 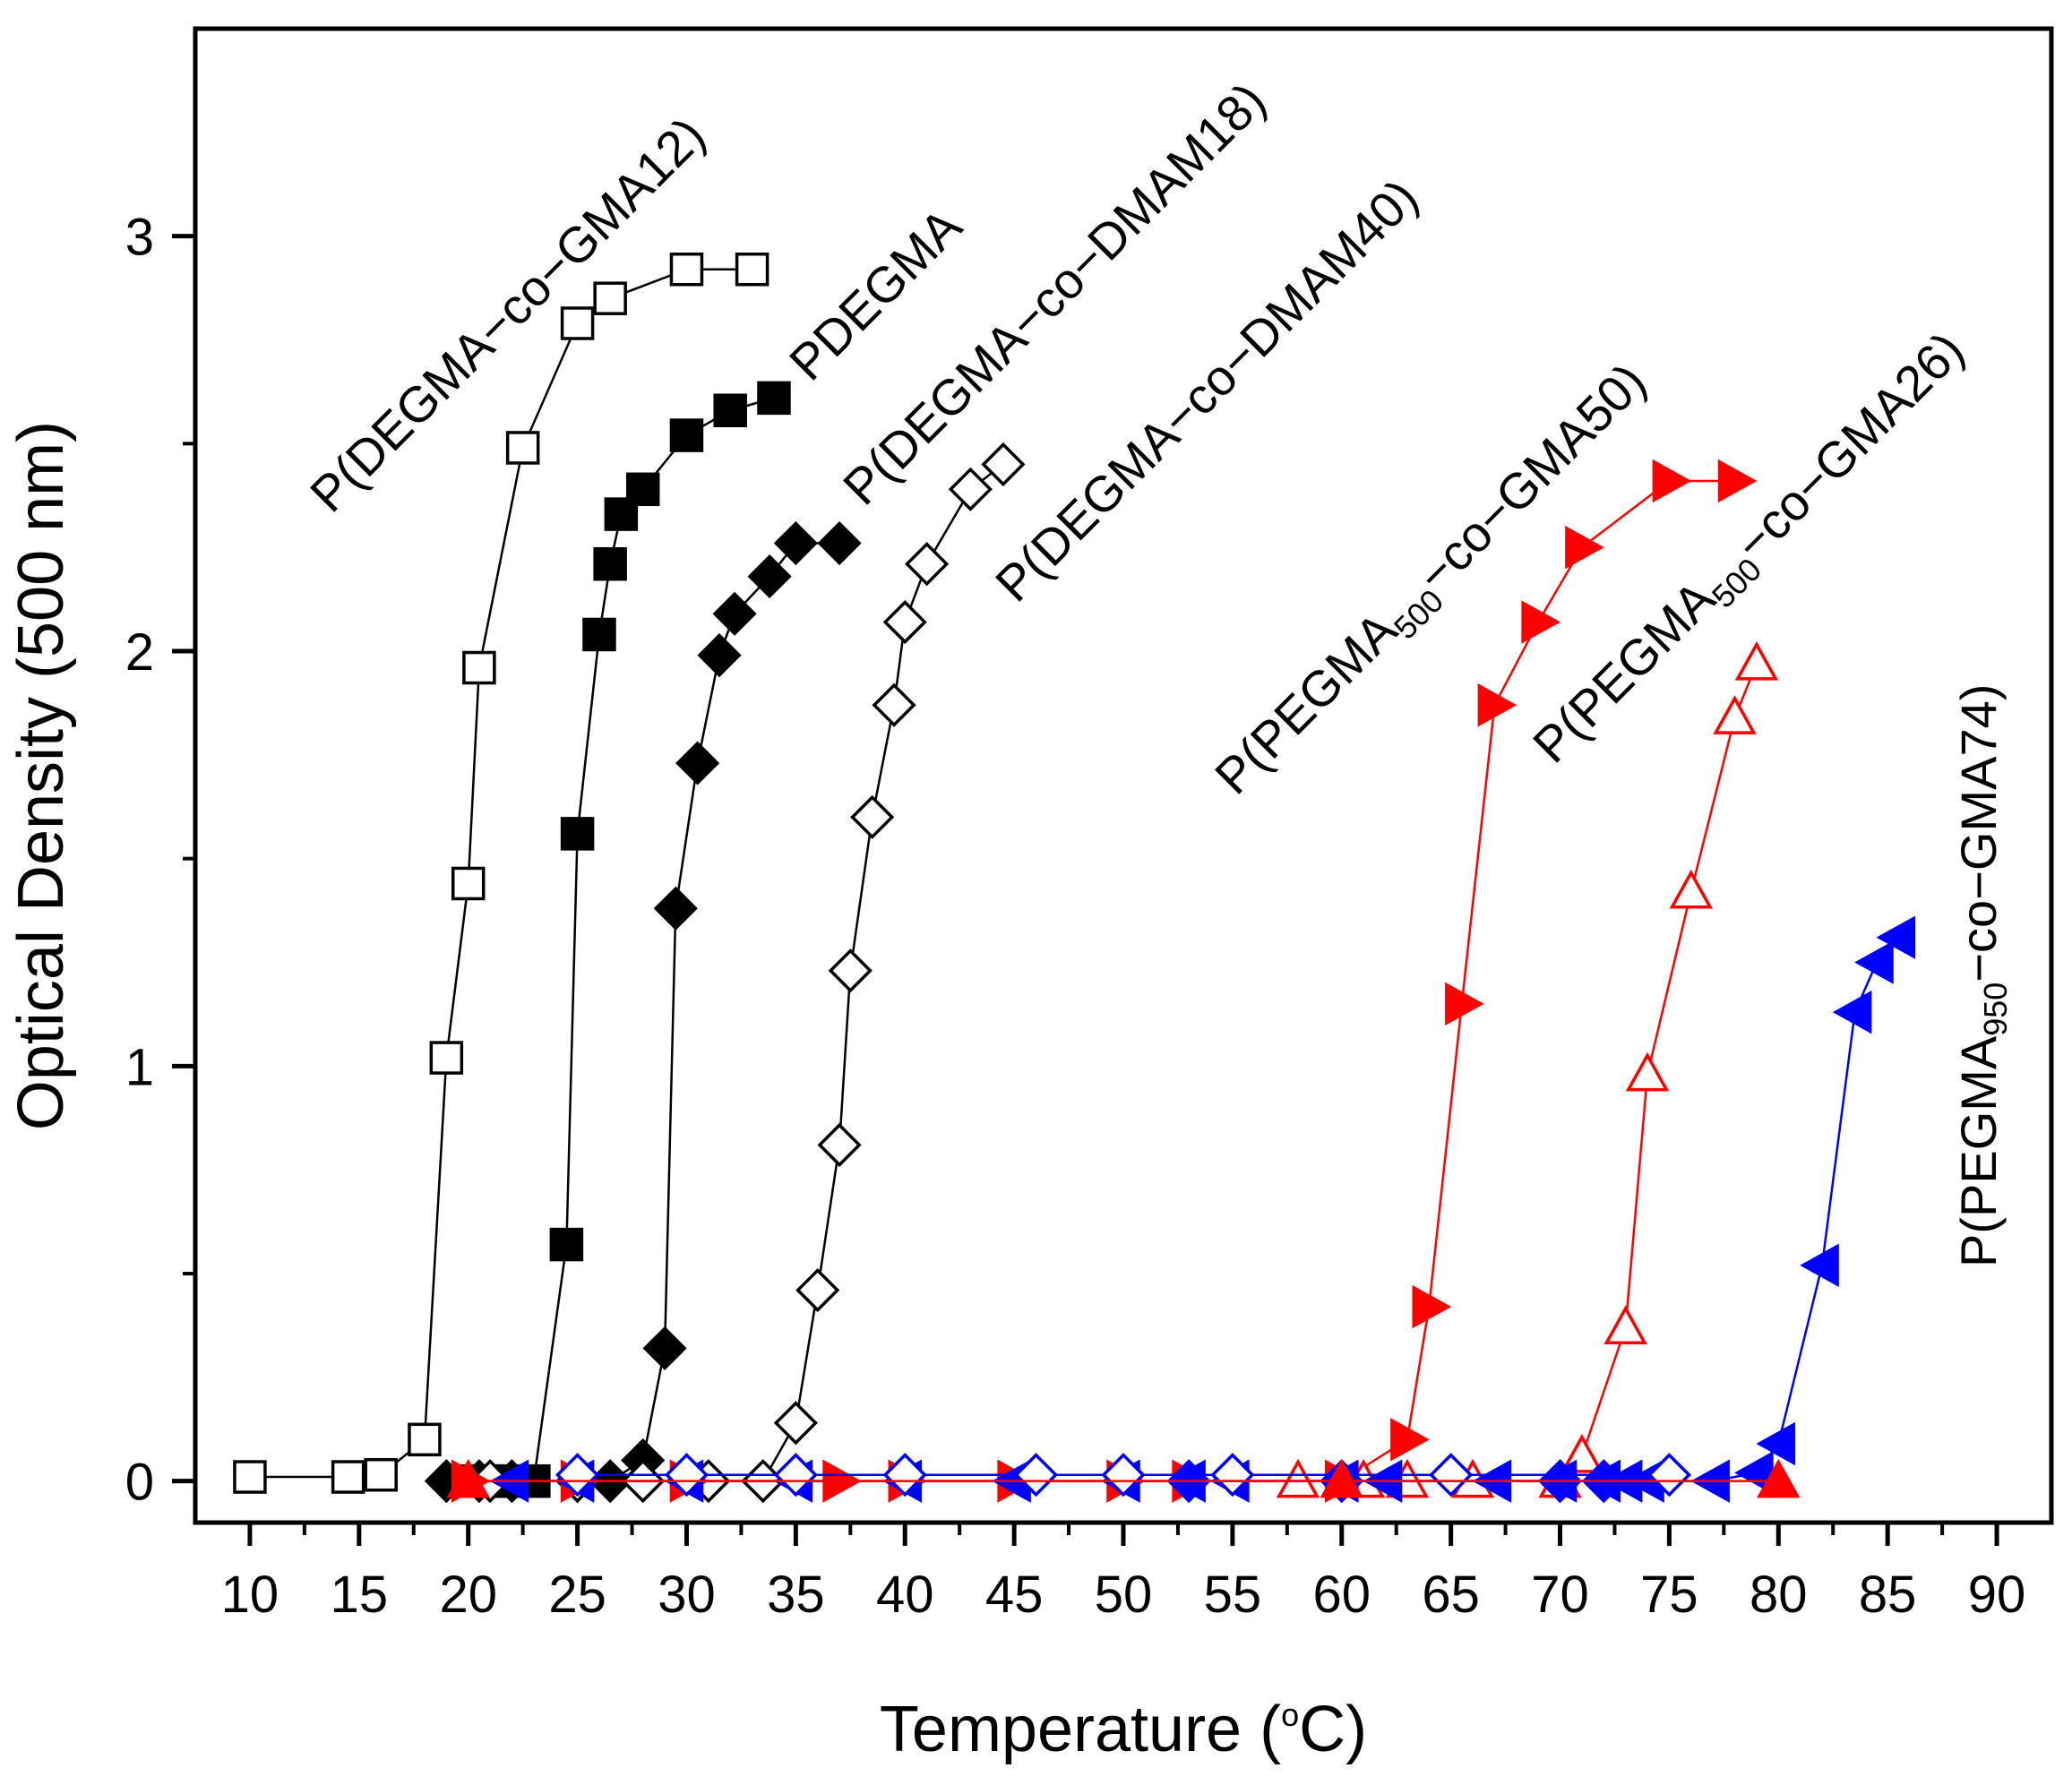 I want to click on curve-label-part: P(DEGMA−co−DMAM40), so click(x=1207, y=391).